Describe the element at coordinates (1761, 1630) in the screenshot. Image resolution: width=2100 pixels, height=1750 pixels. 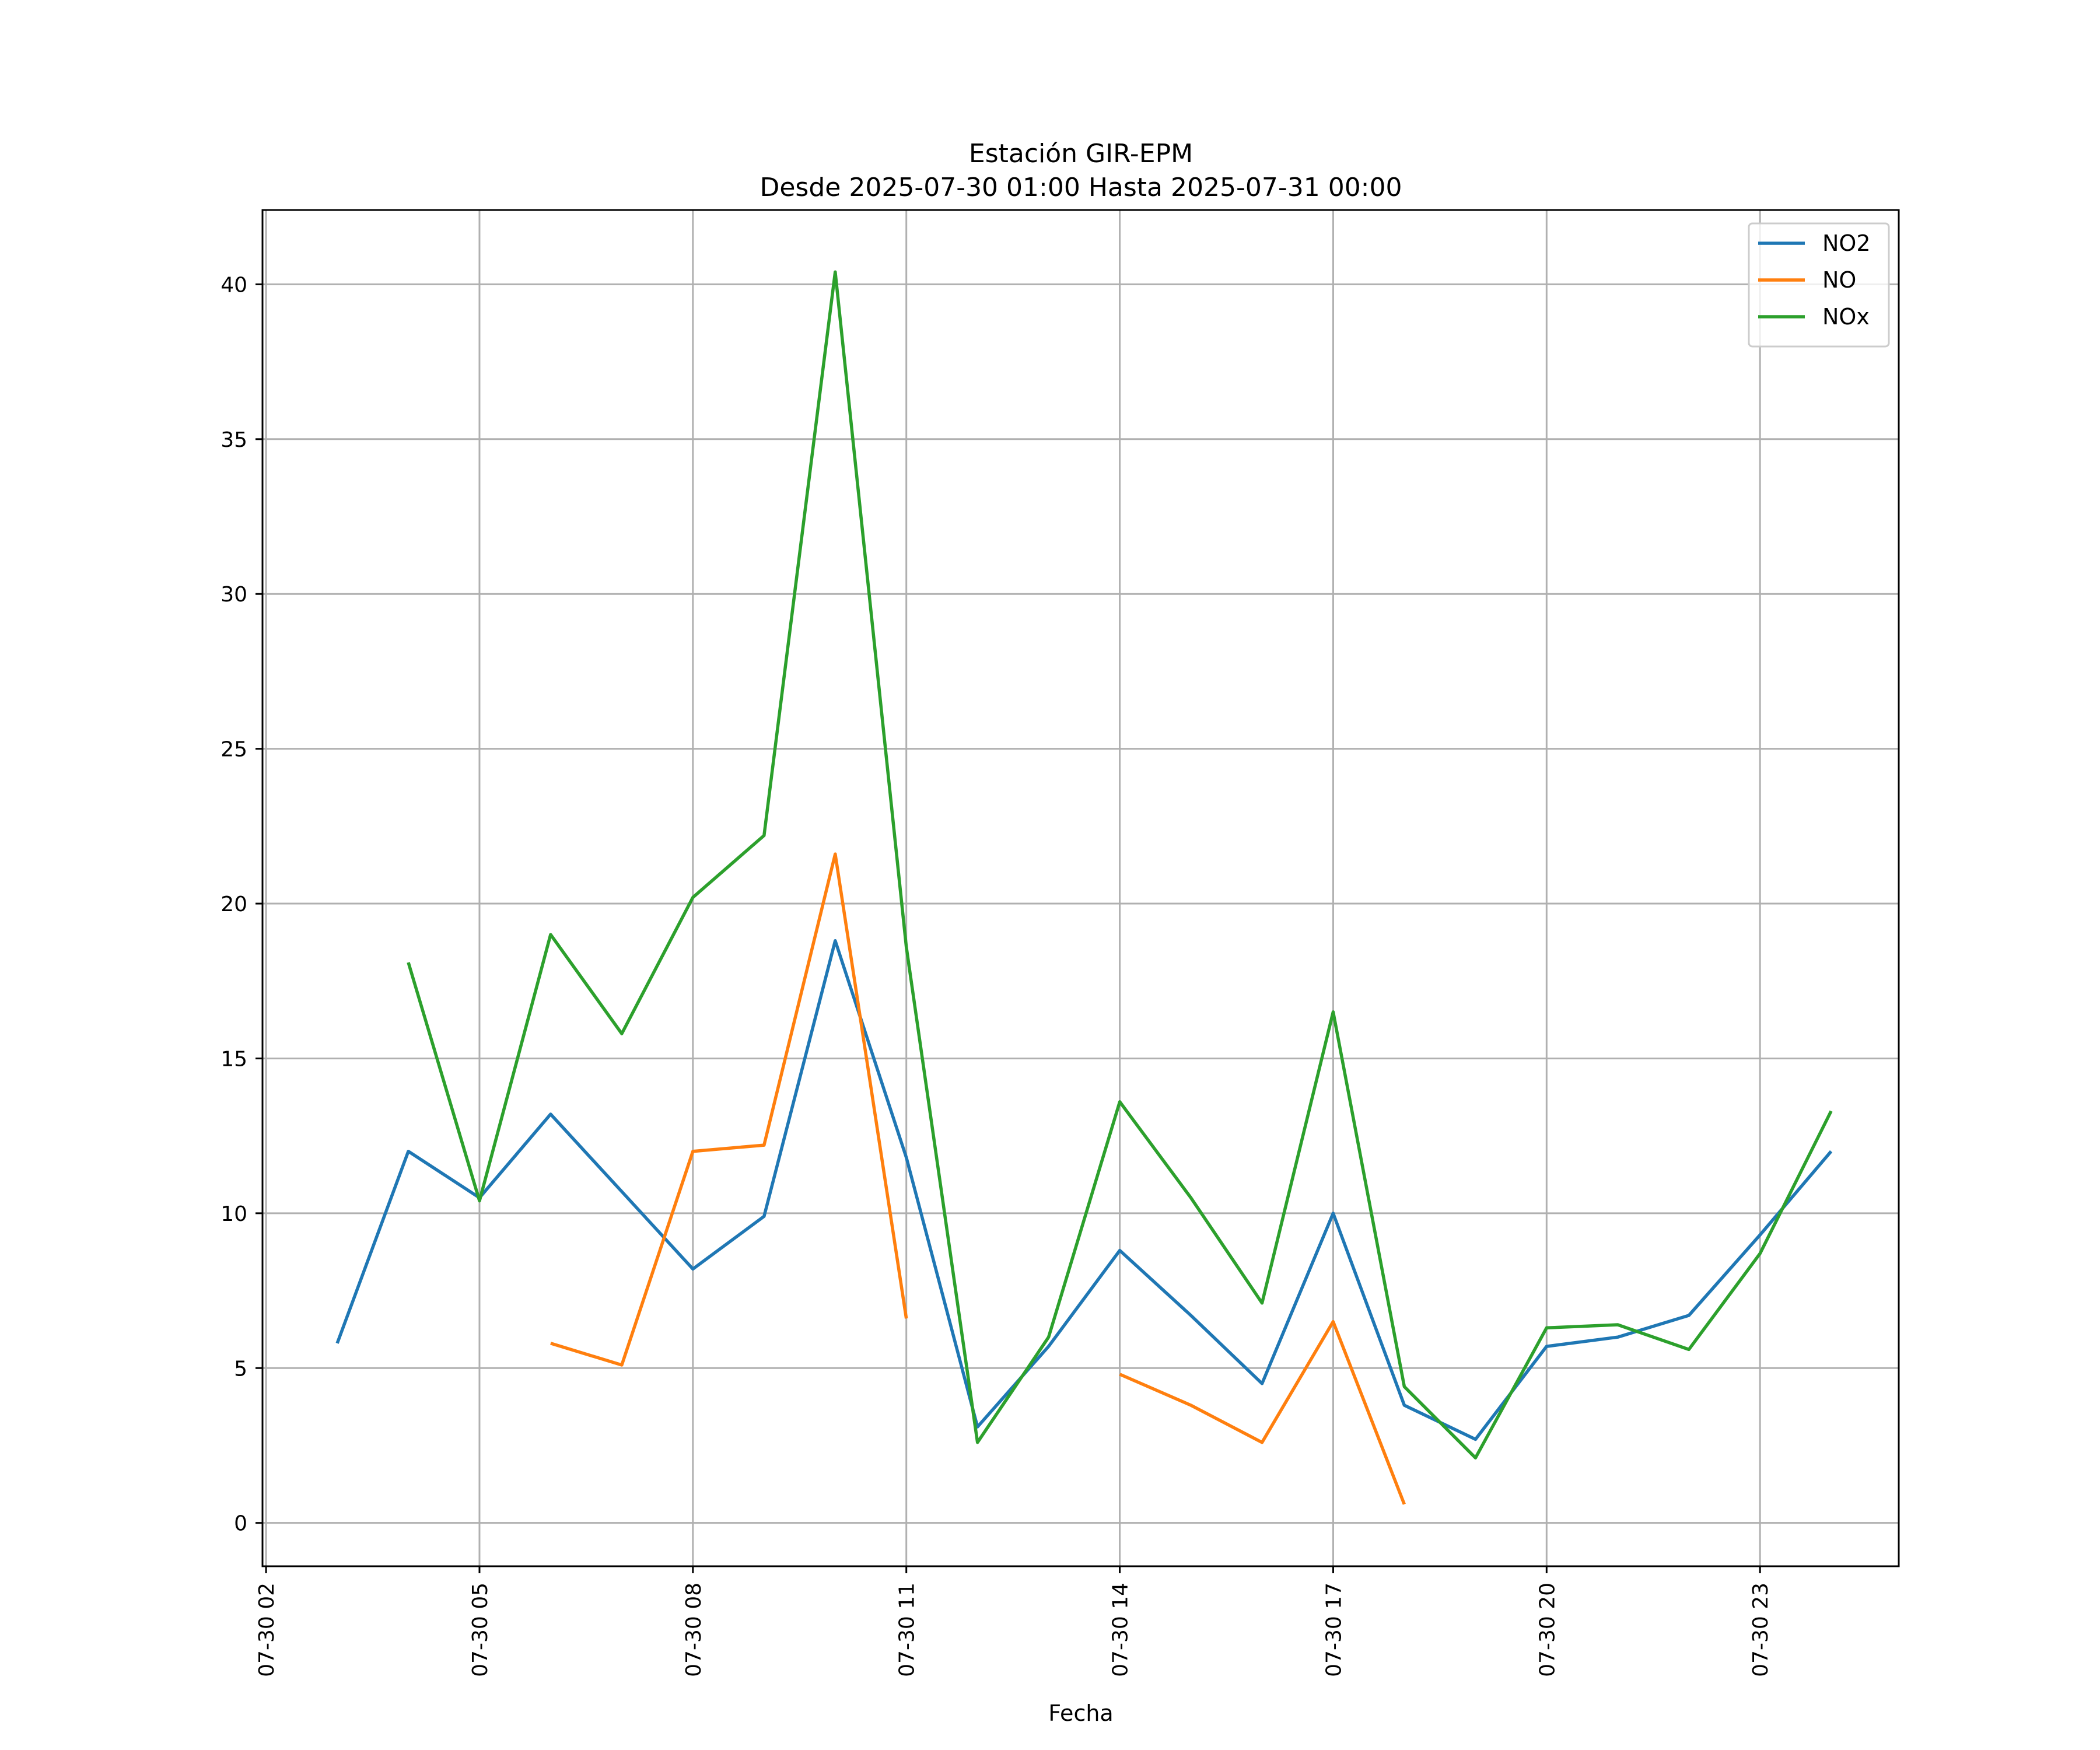
I see `x-tick-label: 07-30 23` at that location.